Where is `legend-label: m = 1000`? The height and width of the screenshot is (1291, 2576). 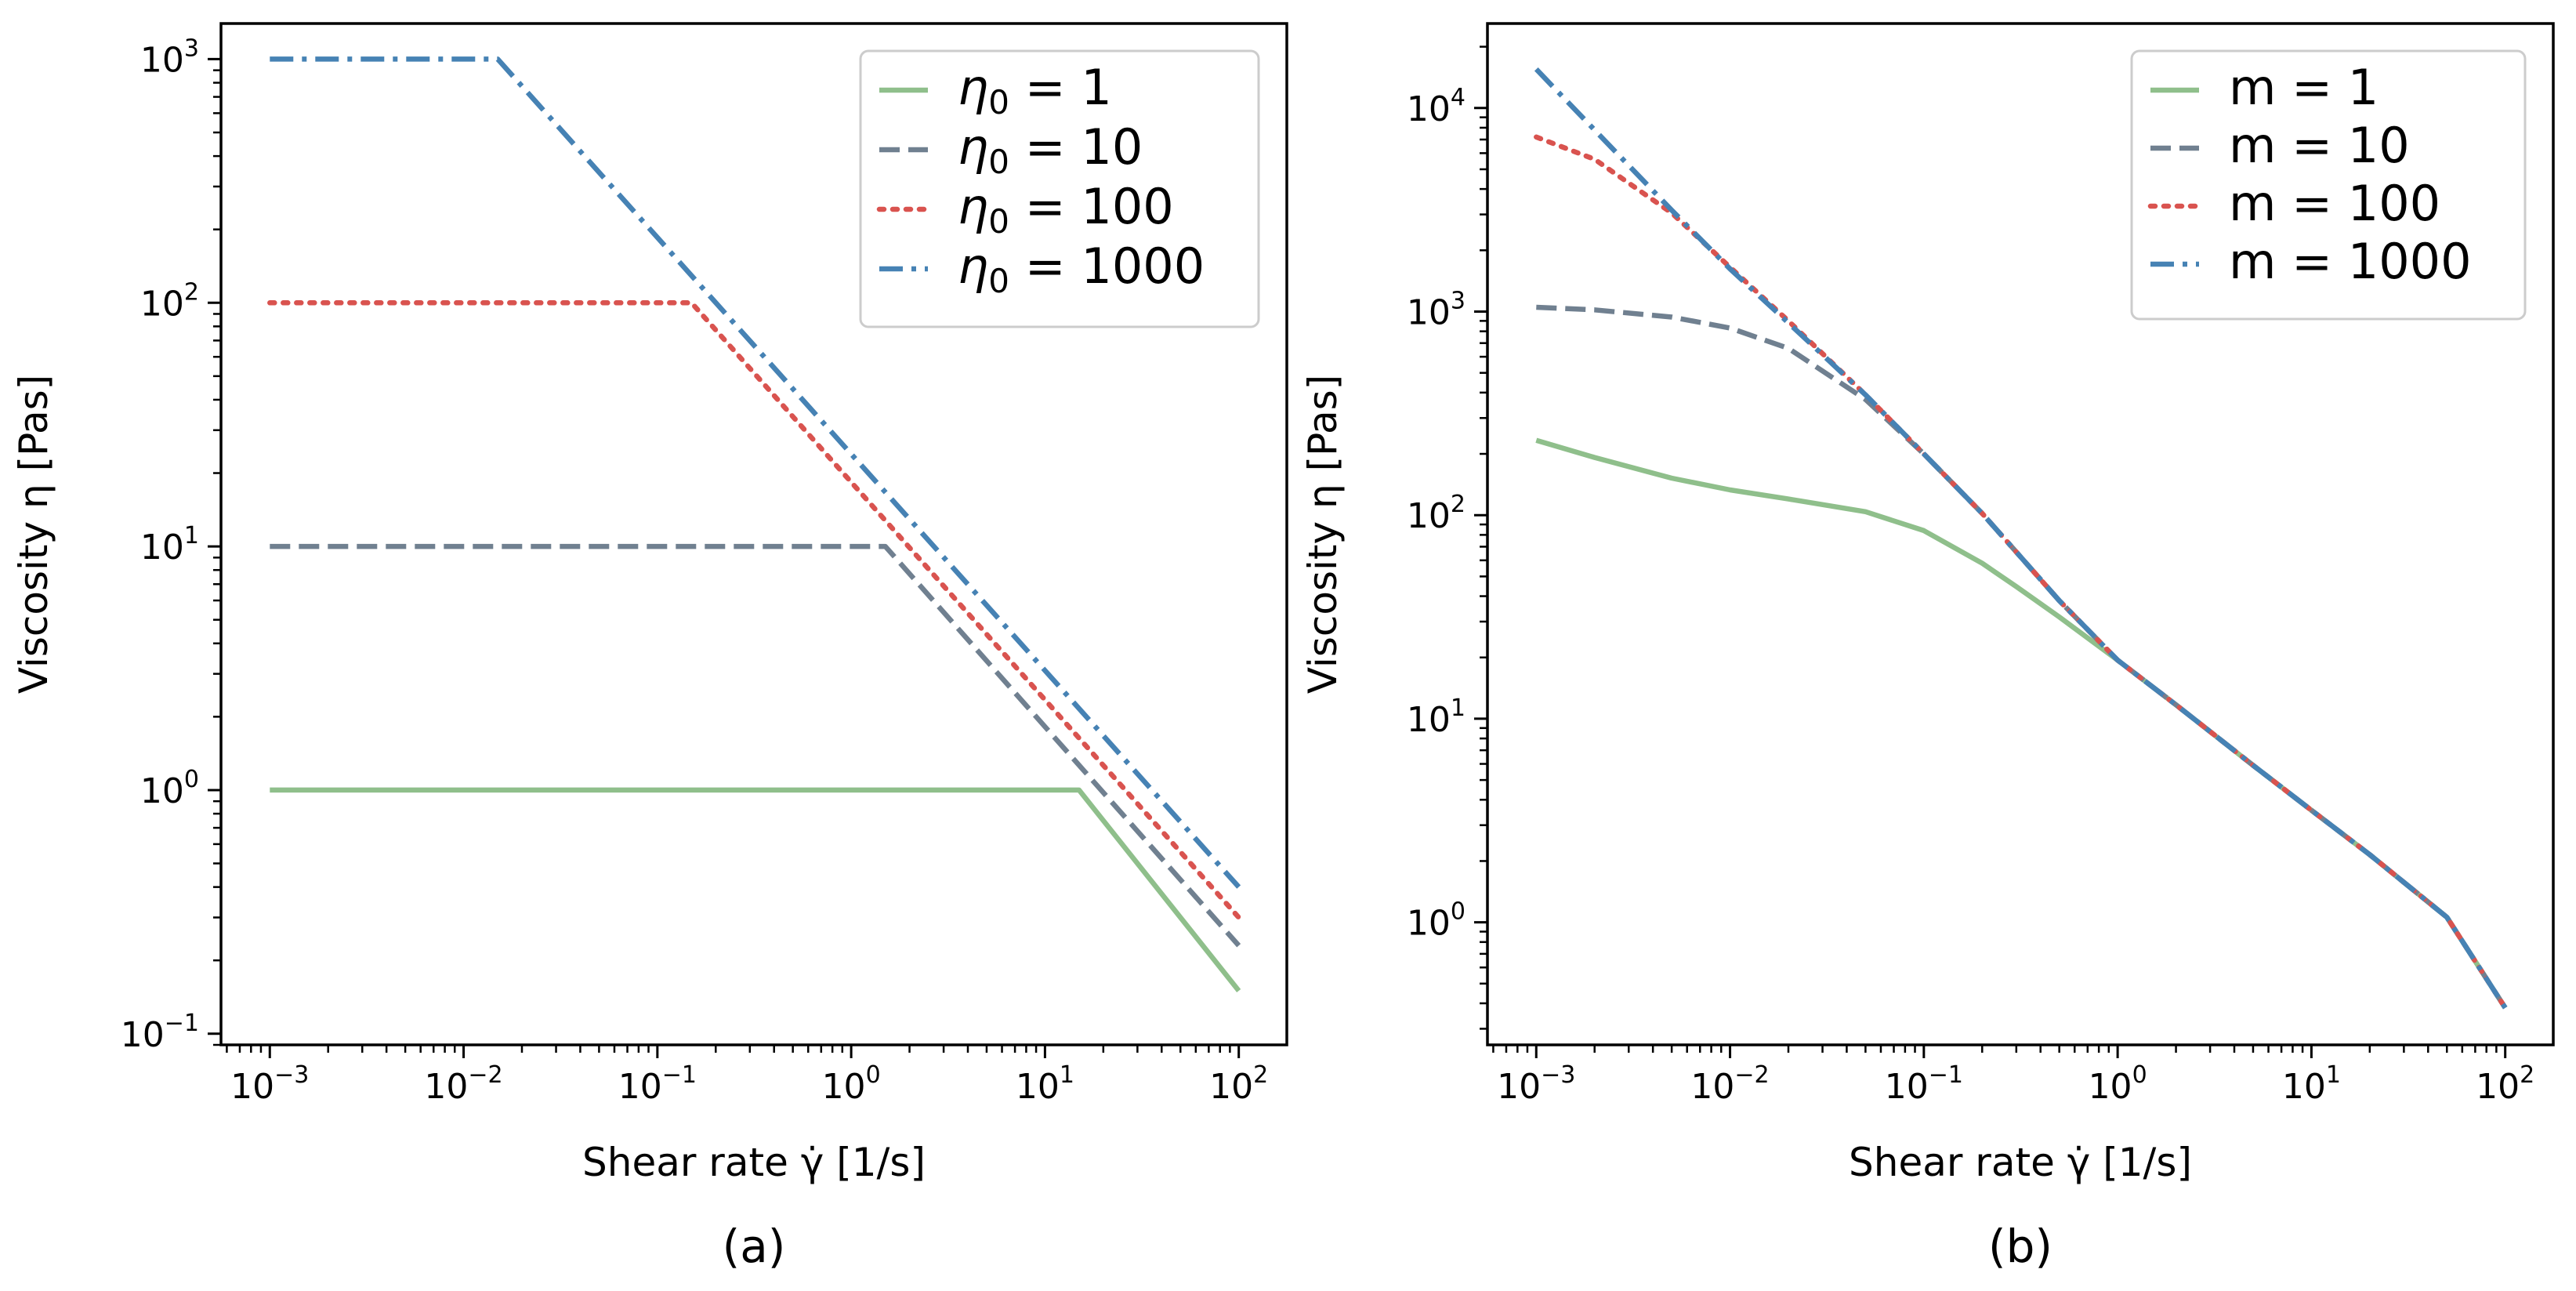 legend-label: m = 1000 is located at coordinates (2350, 261).